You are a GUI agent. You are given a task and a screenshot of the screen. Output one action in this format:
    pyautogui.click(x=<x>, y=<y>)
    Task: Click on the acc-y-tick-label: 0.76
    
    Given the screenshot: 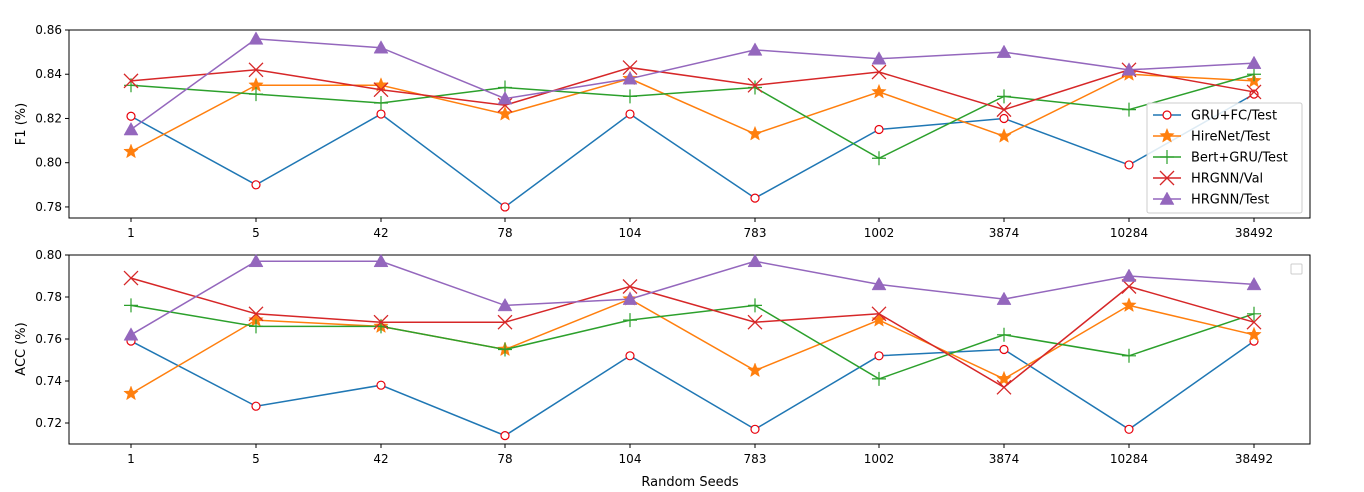 What is the action you would take?
    pyautogui.click(x=48, y=339)
    